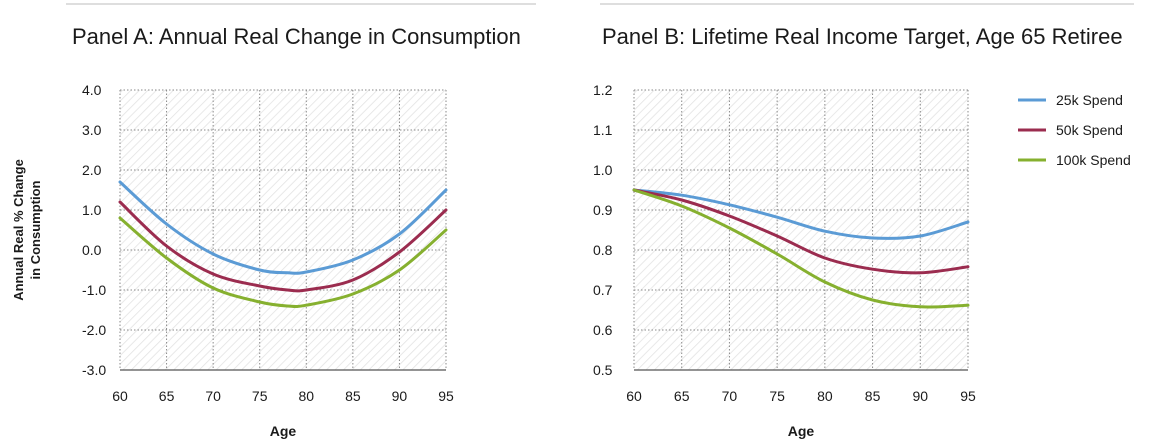  I want to click on y-tick-label: -1.0, so click(94, 290).